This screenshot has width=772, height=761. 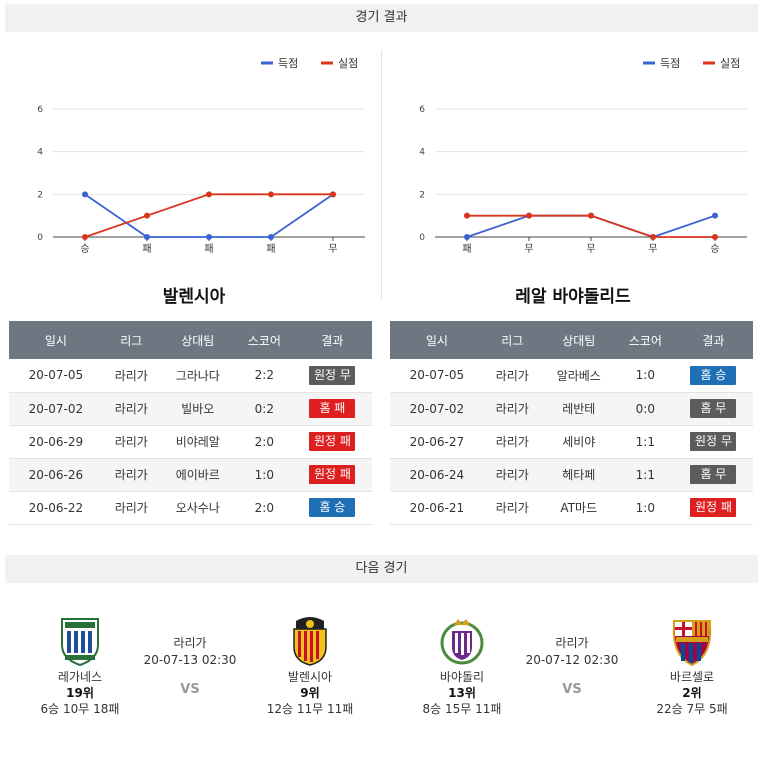 I want to click on cell-date: 20-06-22, so click(x=56, y=508).